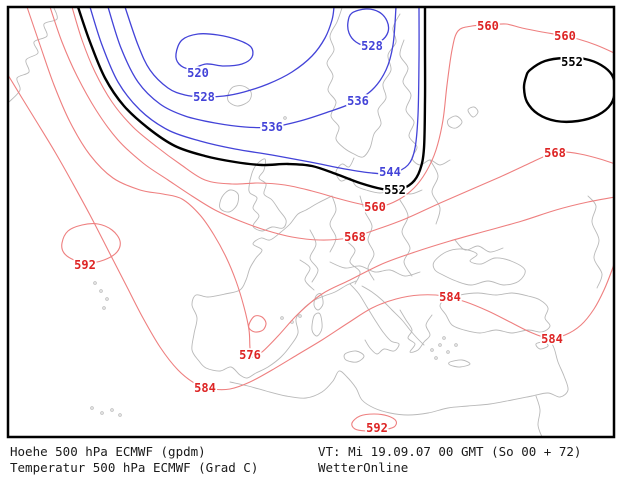  I want to click on contour-label-544: 544, so click(390, 172).